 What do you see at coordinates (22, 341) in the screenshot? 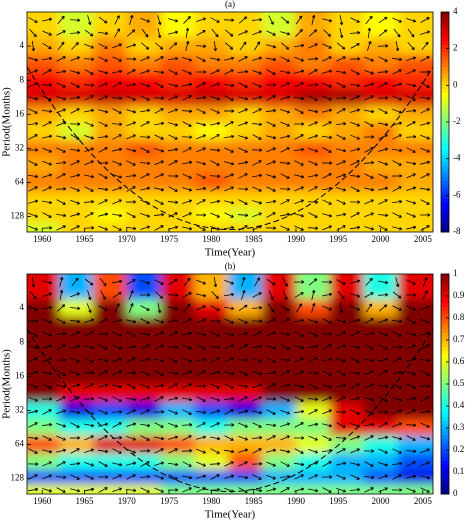
I see `y-tick-label: 8` at bounding box center [22, 341].